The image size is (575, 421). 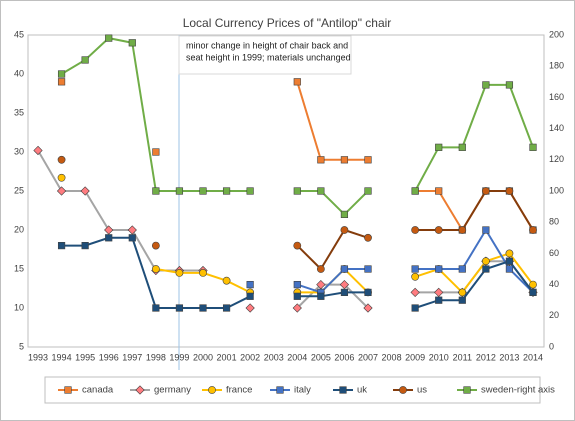 What do you see at coordinates (509, 357) in the screenshot?
I see `x-tick-label: 2013` at bounding box center [509, 357].